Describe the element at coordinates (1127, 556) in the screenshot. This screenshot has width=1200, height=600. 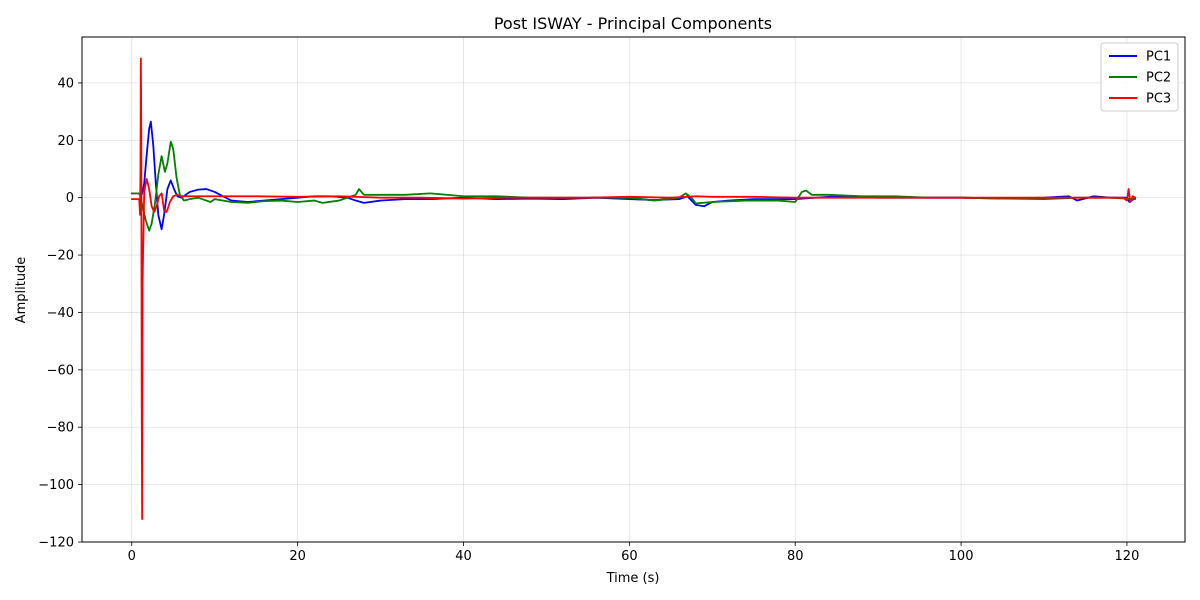
I see `x-tick-label: 120` at that location.